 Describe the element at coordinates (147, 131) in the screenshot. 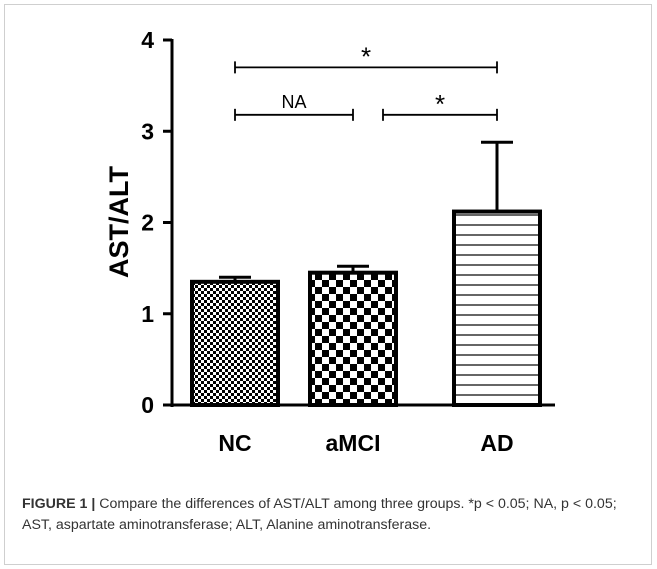

I see `y-tick-label: 3` at that location.